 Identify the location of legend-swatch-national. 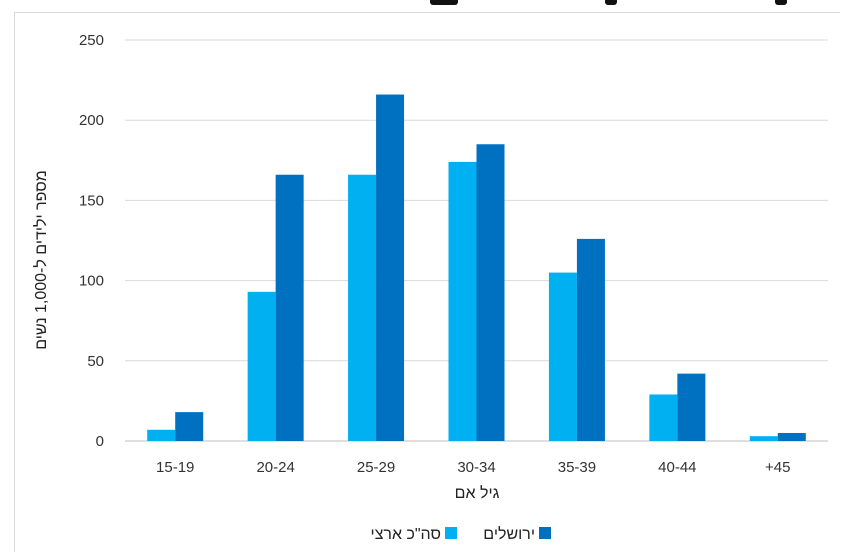
(451, 533).